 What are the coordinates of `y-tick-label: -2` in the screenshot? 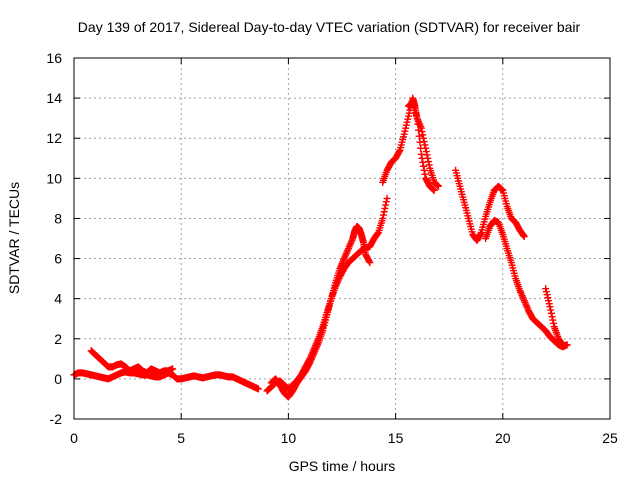 It's located at (56, 419).